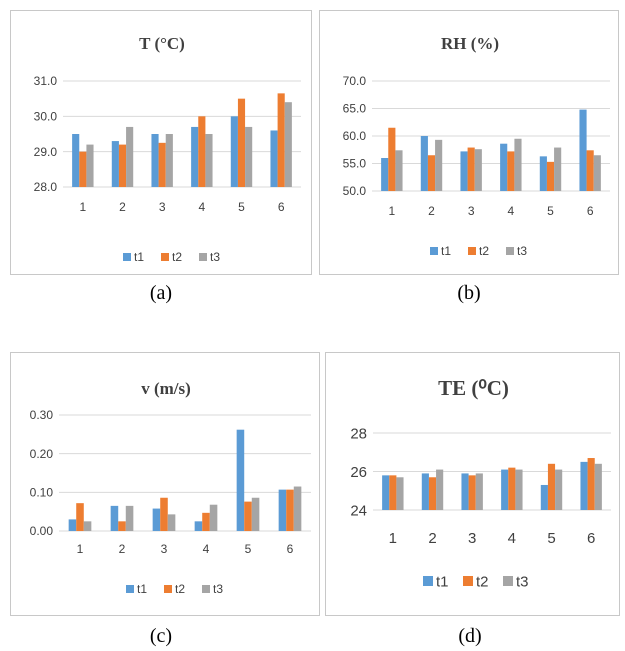  Describe the element at coordinates (42, 415) in the screenshot. I see `y-tick-label: 0.30` at that location.